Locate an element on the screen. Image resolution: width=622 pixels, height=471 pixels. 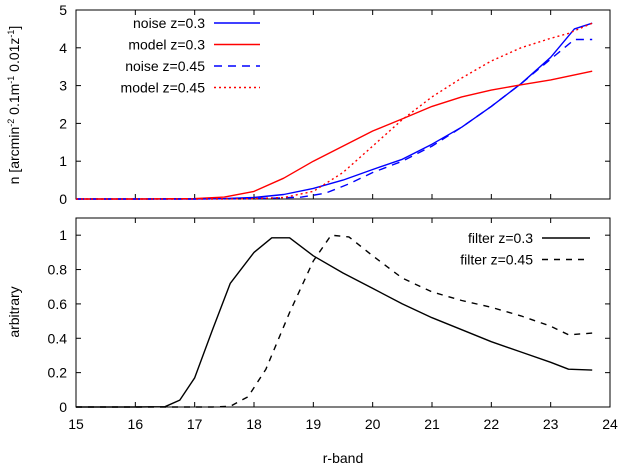
y-label-part: 0.1m is located at coordinates (14, 101).